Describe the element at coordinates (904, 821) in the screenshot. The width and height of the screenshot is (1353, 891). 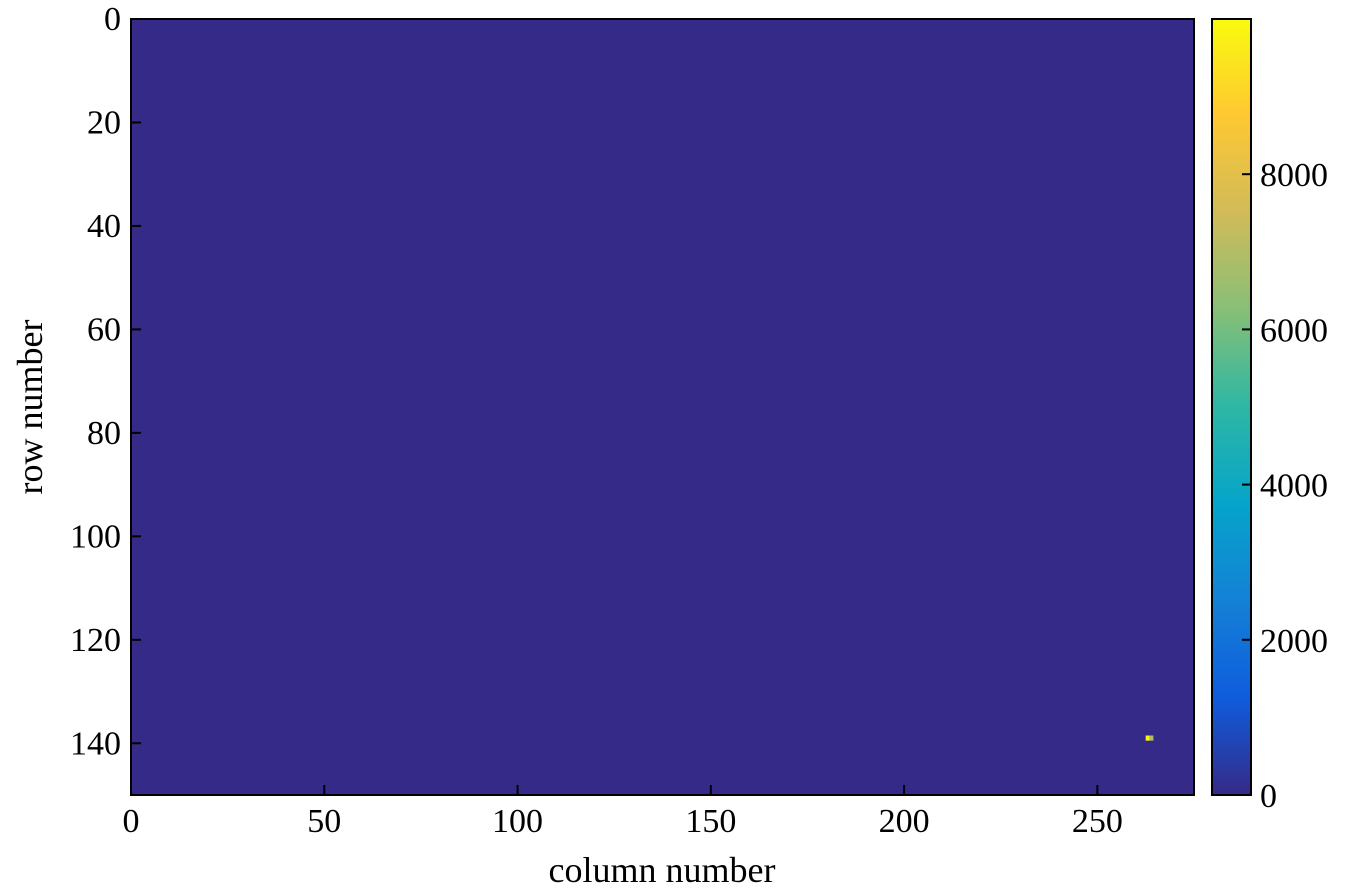
I see `x-tick-label: 200` at that location.